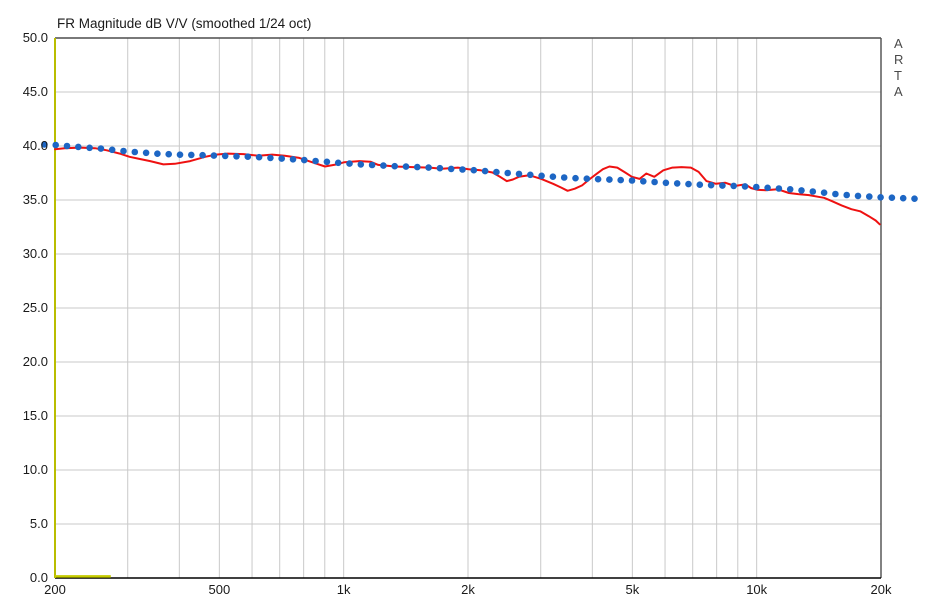 This screenshot has height=608, width=934. Describe the element at coordinates (184, 23) in the screenshot. I see `chart-title: FR Magnitude dB V/V (smoothed 1/24 oct)` at that location.